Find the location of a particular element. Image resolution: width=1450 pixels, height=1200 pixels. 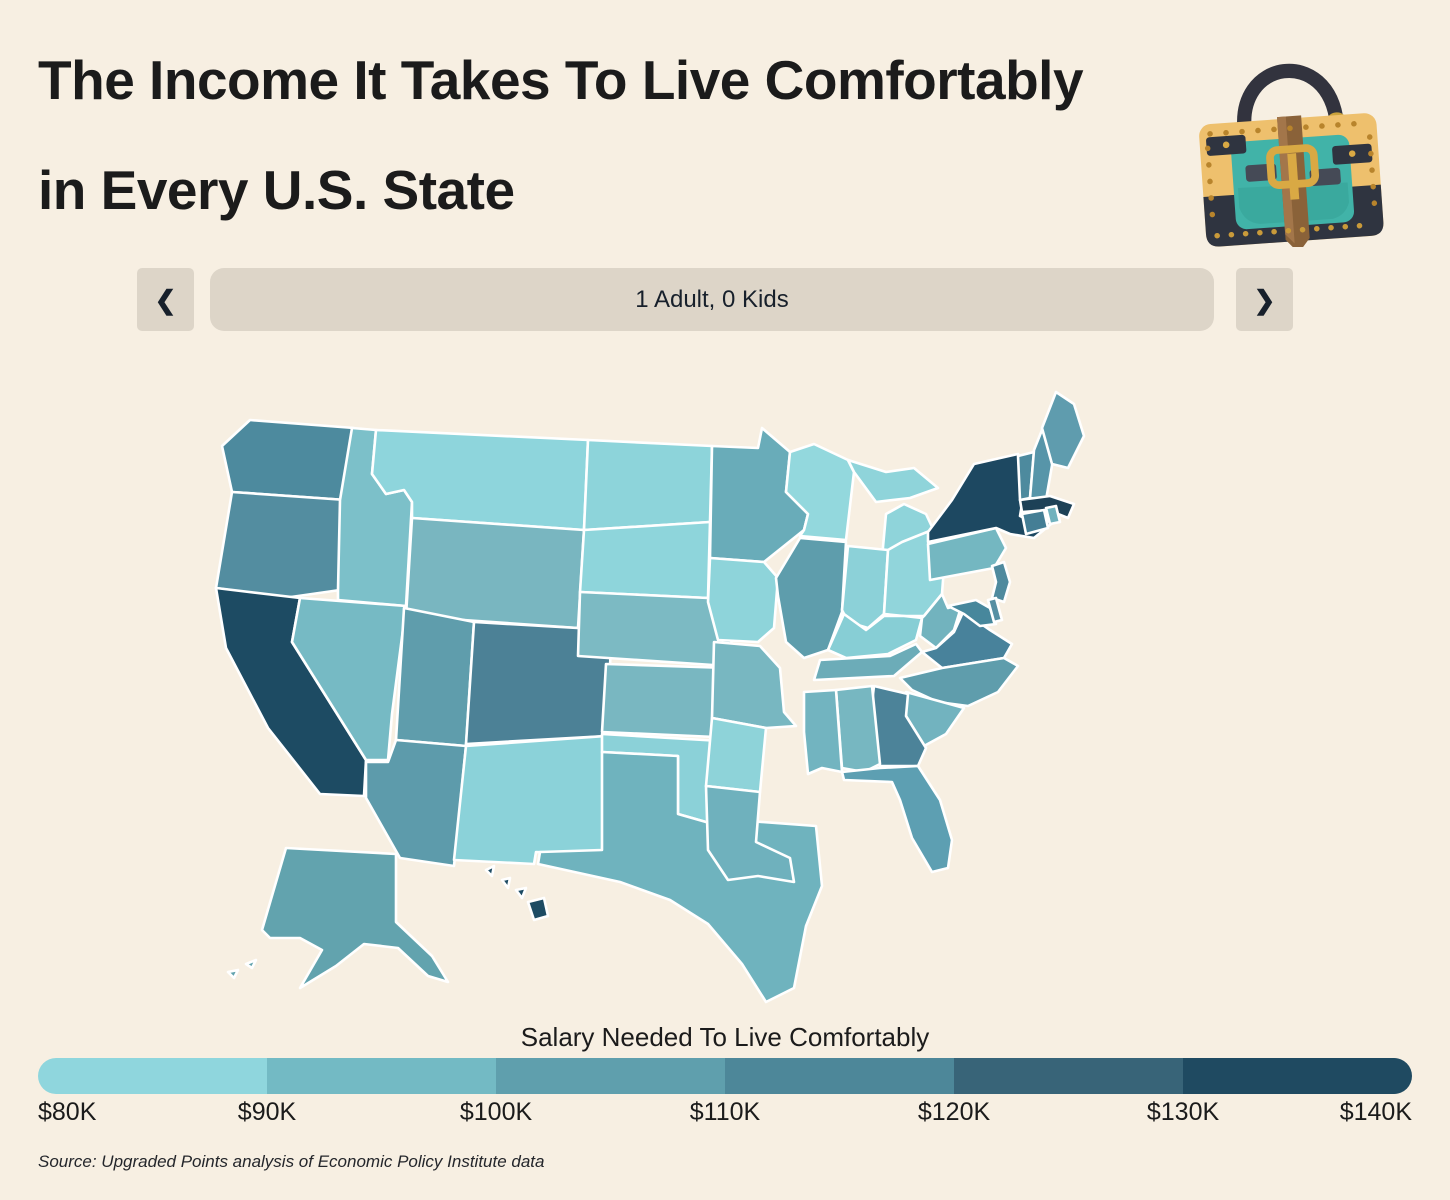

state-ky is located at coordinates (875, 636).